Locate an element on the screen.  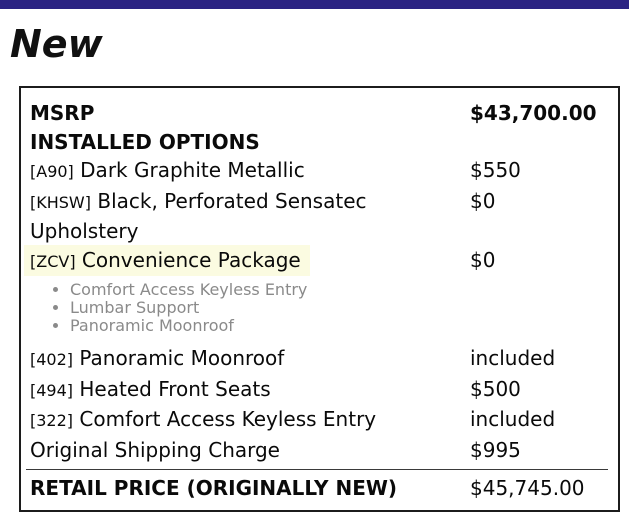
retail-price-row: RETAIL PRICE (ORIGINALLY NEW) $45,745.00 is located at coordinates (320, 488).